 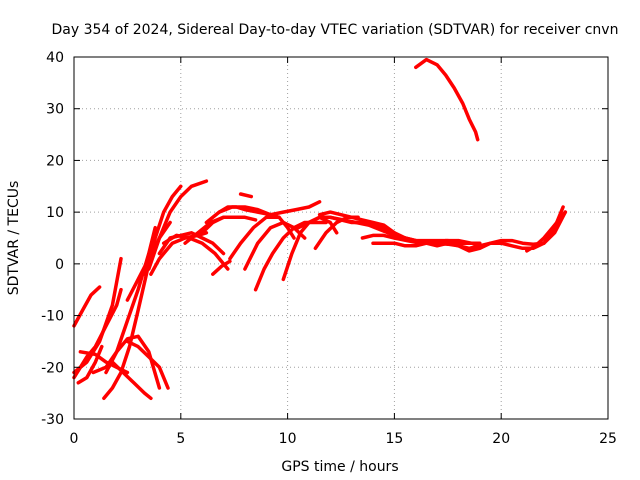 I want to click on series-line-arc32, so click(x=421, y=239).